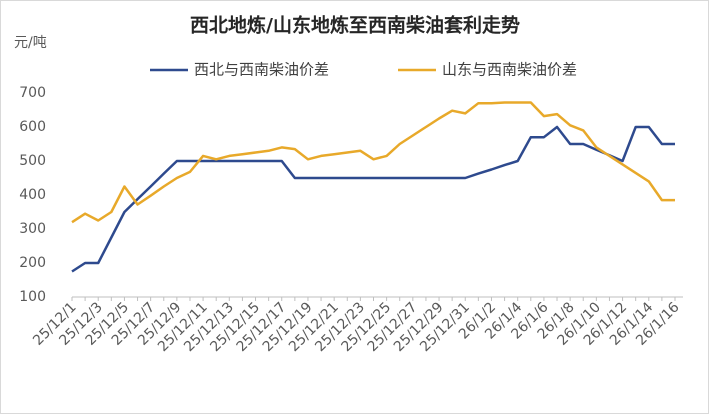 The image size is (709, 414). I want to click on legend-label: 西北与西南柴油价差, so click(261, 70).